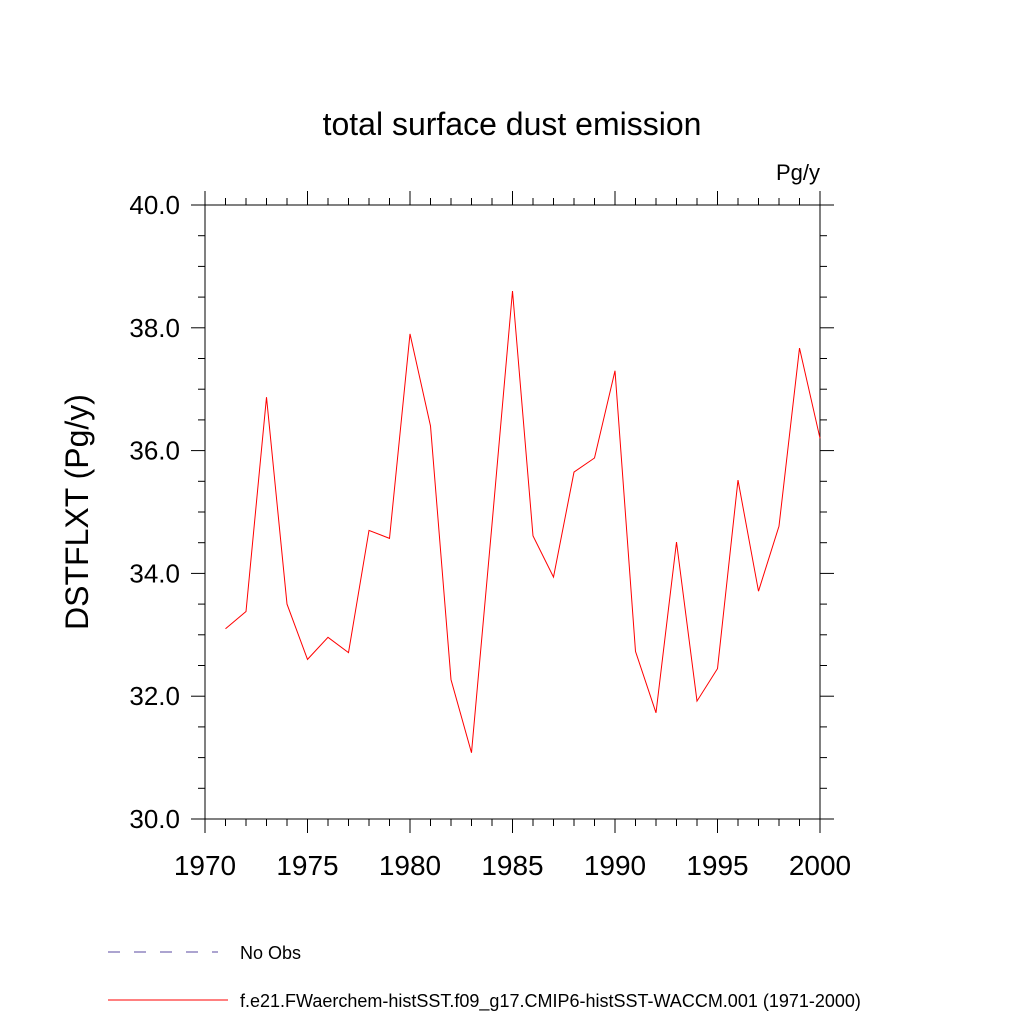 The height and width of the screenshot is (1024, 1024). I want to click on x-tick-label: 2000, so click(820, 865).